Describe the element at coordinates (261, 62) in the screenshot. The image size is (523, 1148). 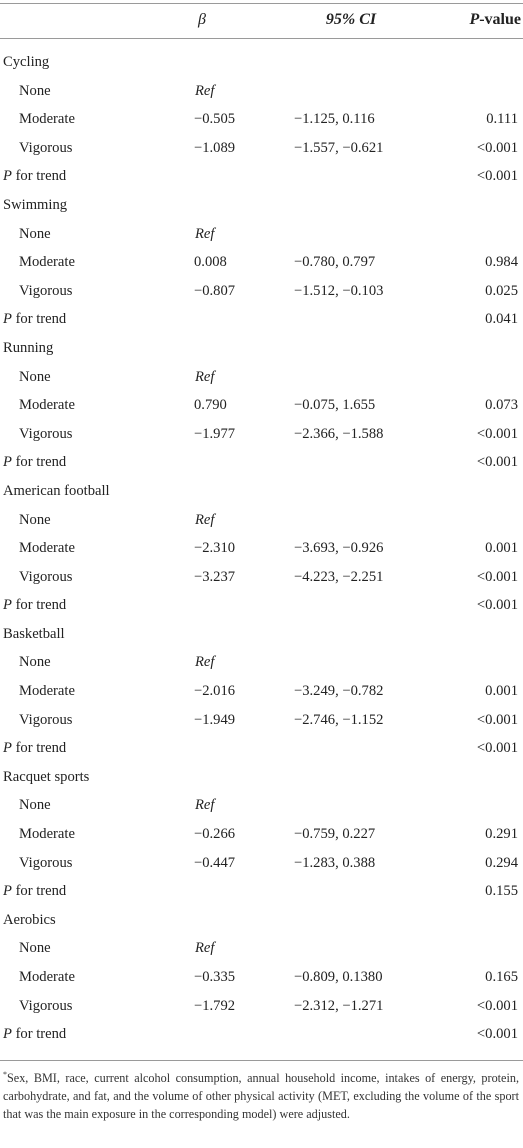
I see `section-row: Cycling` at that location.